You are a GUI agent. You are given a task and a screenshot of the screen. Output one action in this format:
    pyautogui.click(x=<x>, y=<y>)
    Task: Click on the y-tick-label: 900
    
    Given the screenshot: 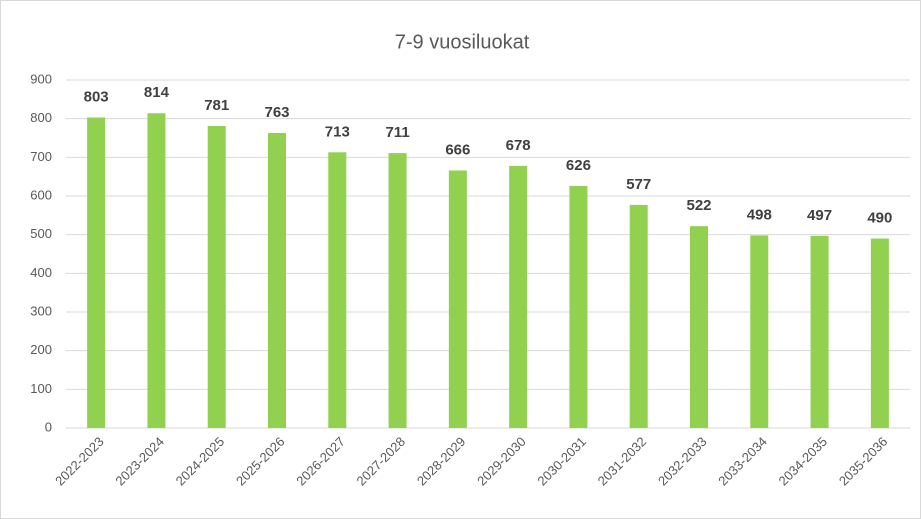 What is the action you would take?
    pyautogui.click(x=41, y=78)
    